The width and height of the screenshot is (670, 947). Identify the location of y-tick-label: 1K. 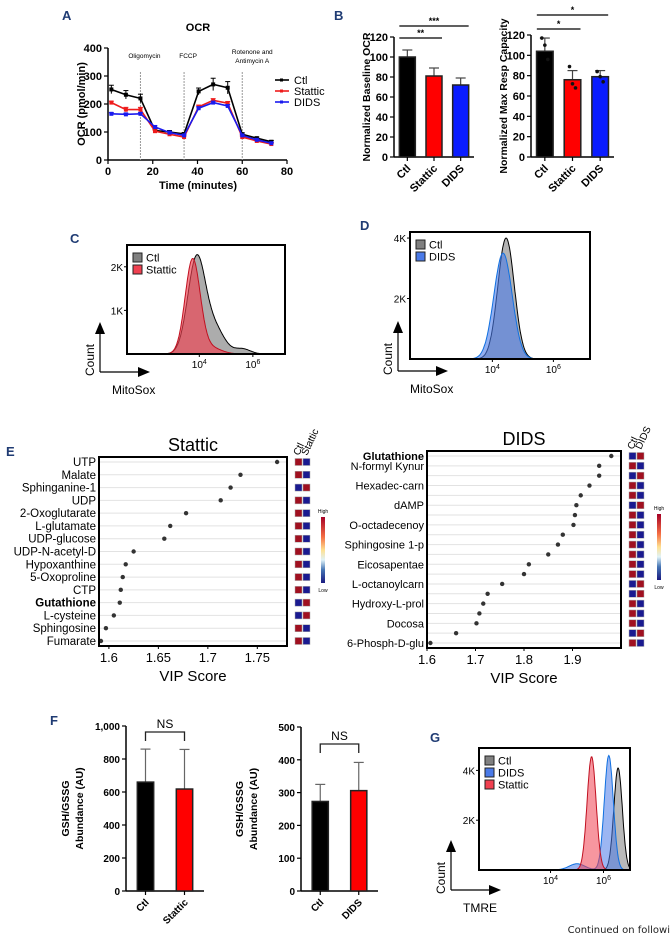
(117, 311).